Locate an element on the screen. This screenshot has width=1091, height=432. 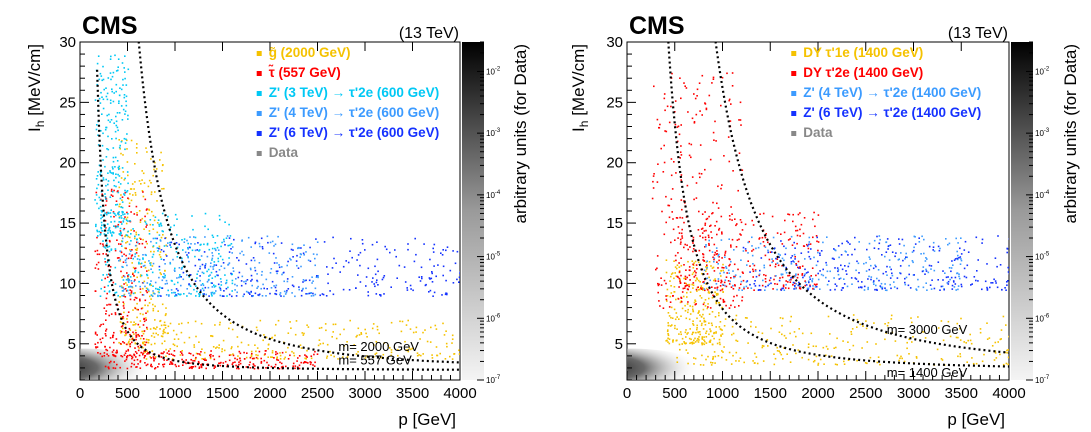
y-tick-label: 15 is located at coordinates (67, 223).